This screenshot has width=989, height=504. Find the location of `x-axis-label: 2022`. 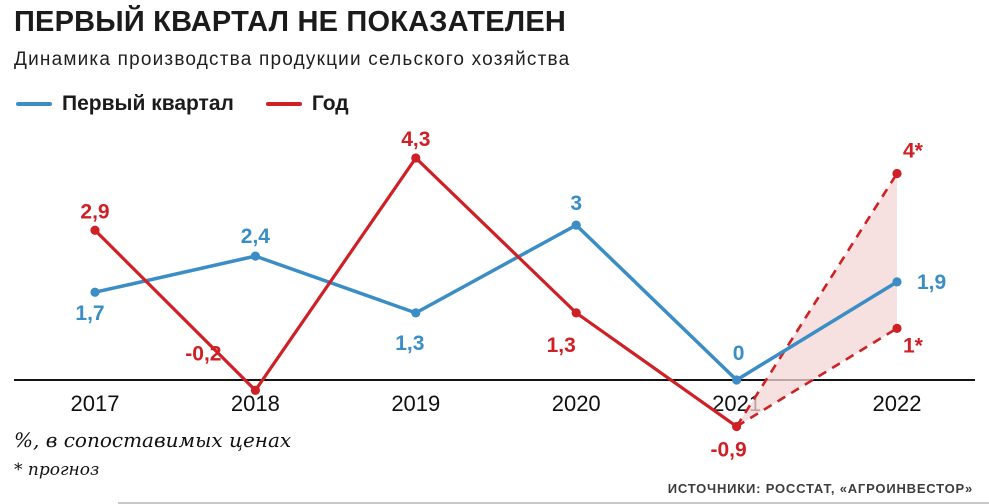

x-axis-label: 2022 is located at coordinates (897, 403).